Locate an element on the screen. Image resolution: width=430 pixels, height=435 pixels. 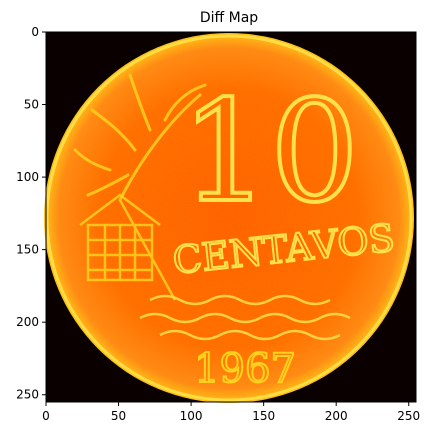
x-tick-label: 0 is located at coordinates (46, 416).